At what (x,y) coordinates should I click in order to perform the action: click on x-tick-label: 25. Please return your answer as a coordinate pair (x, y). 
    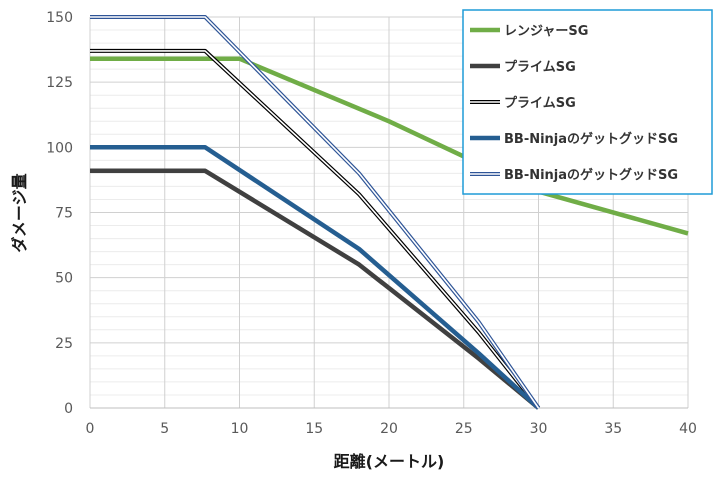
    Looking at the image, I should click on (464, 429).